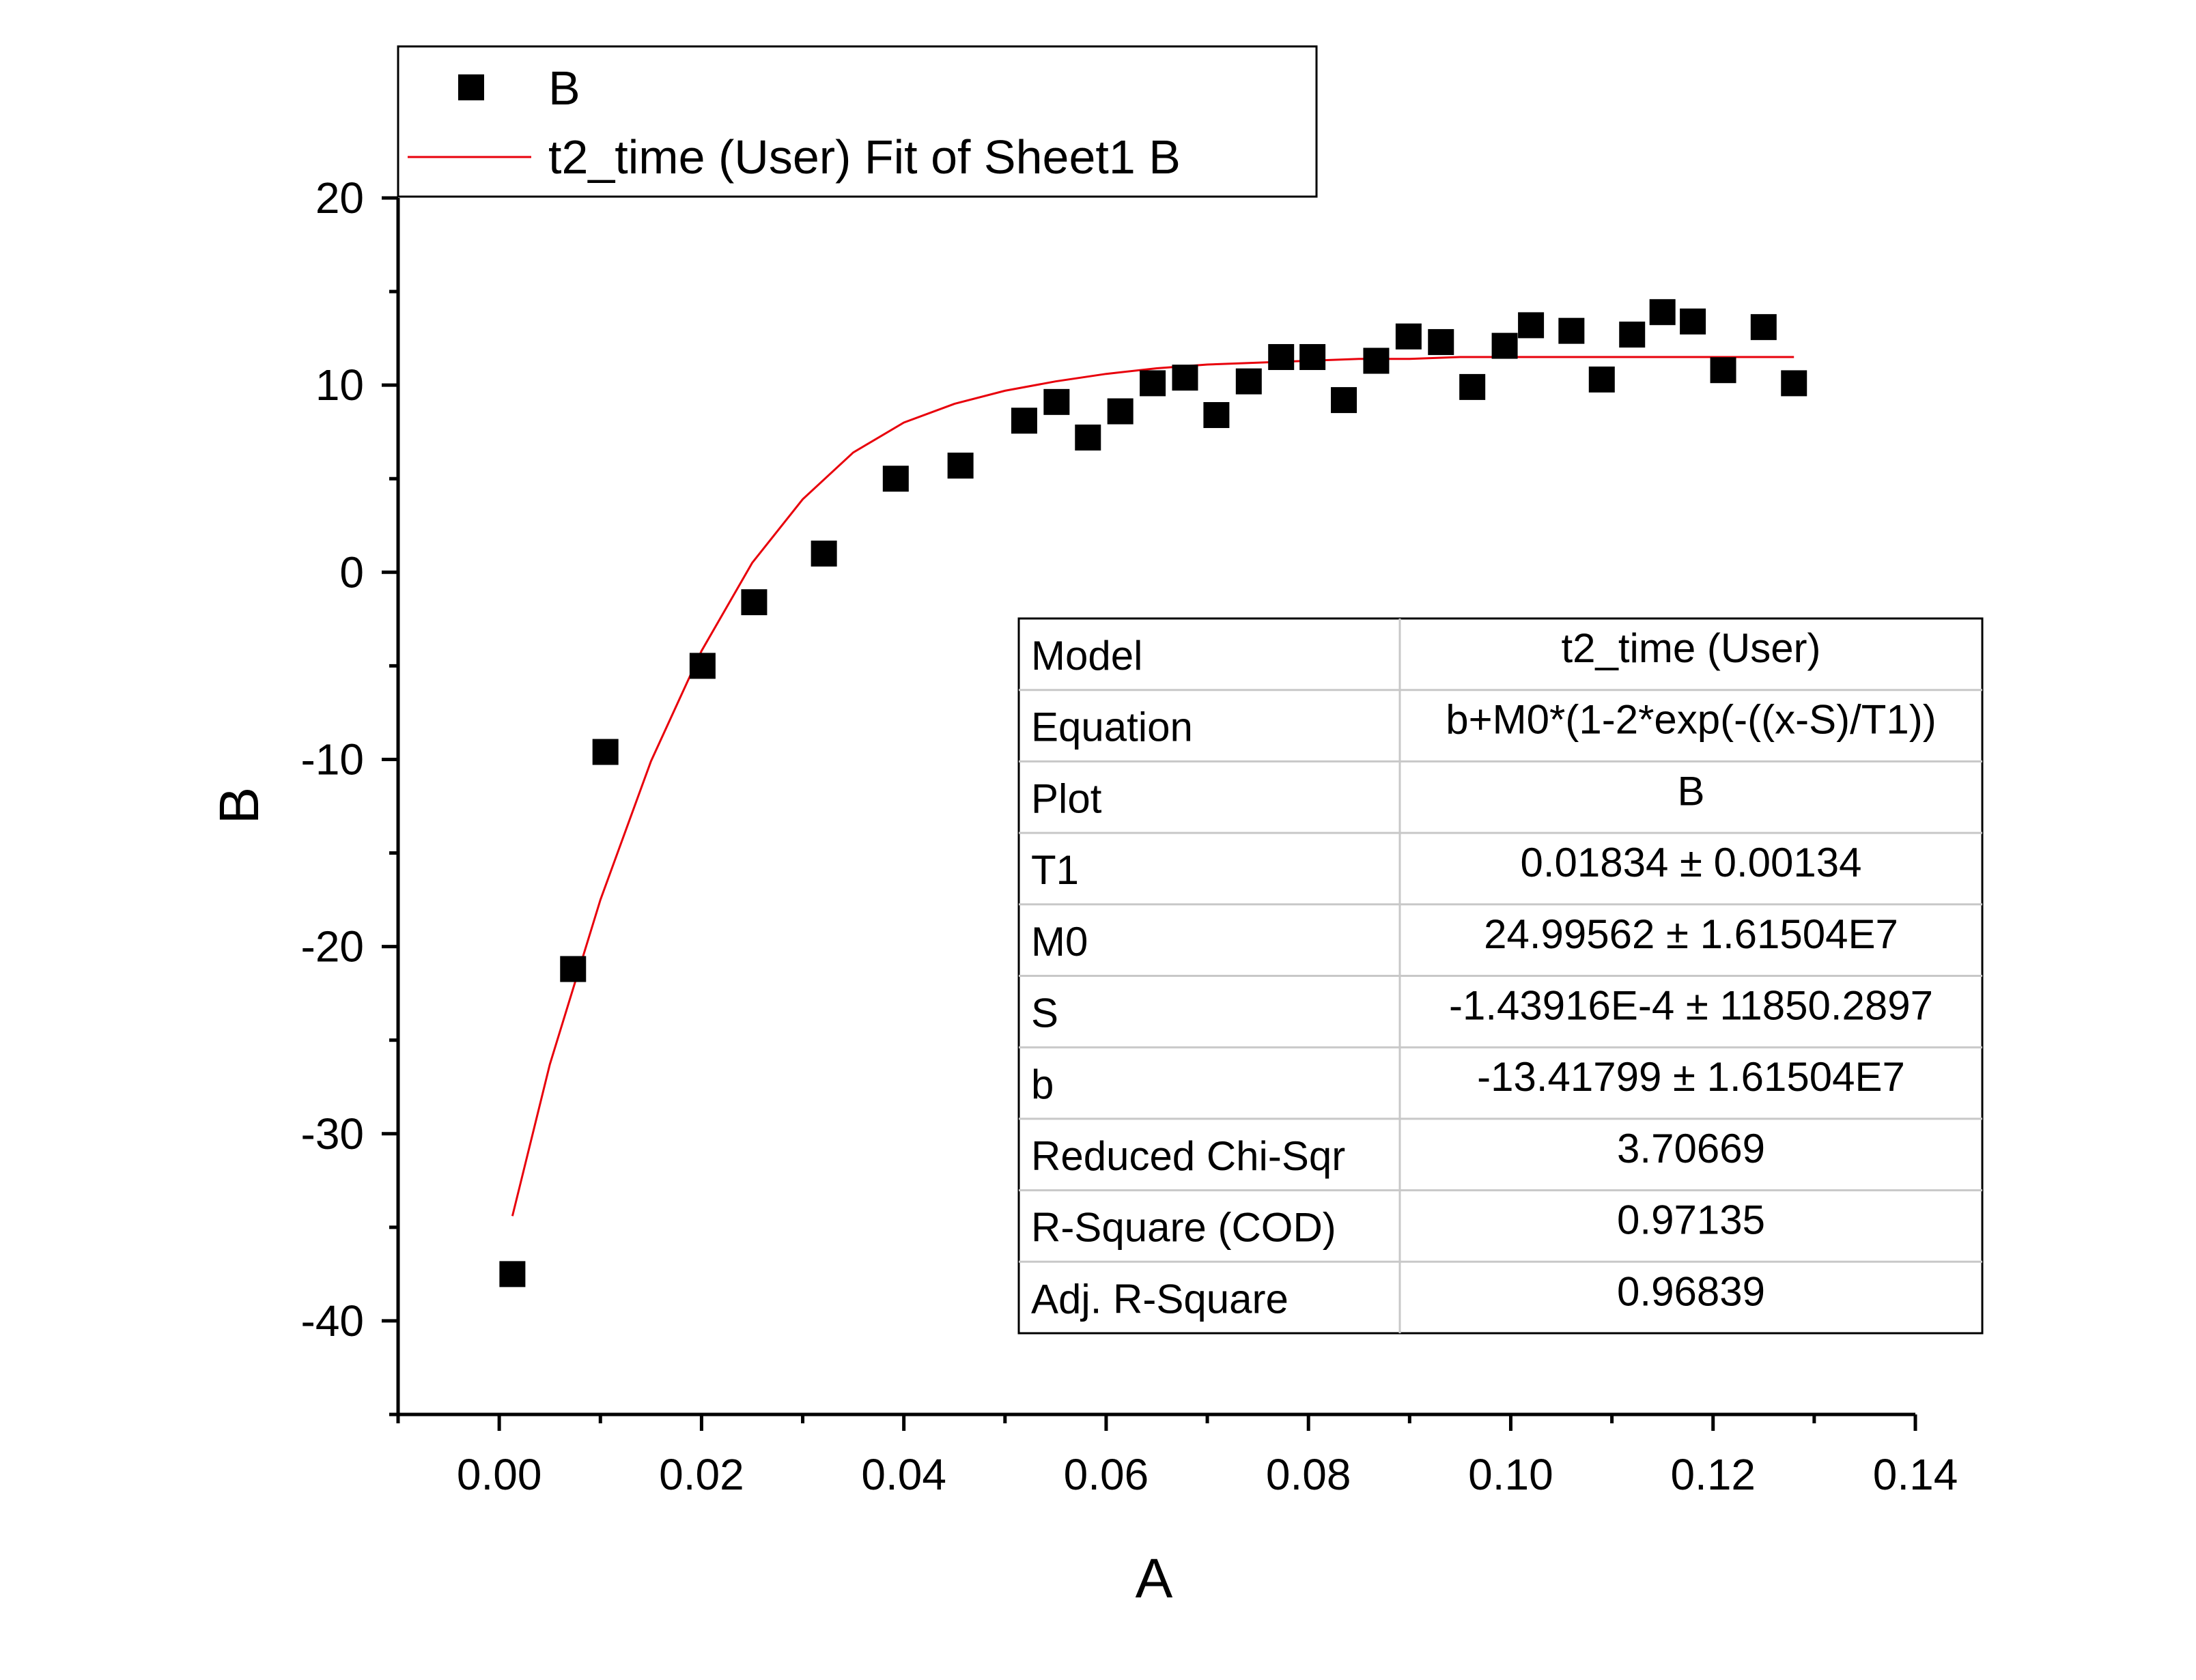 The width and height of the screenshot is (2196, 1680). I want to click on table-row-label: Plot, so click(1067, 798).